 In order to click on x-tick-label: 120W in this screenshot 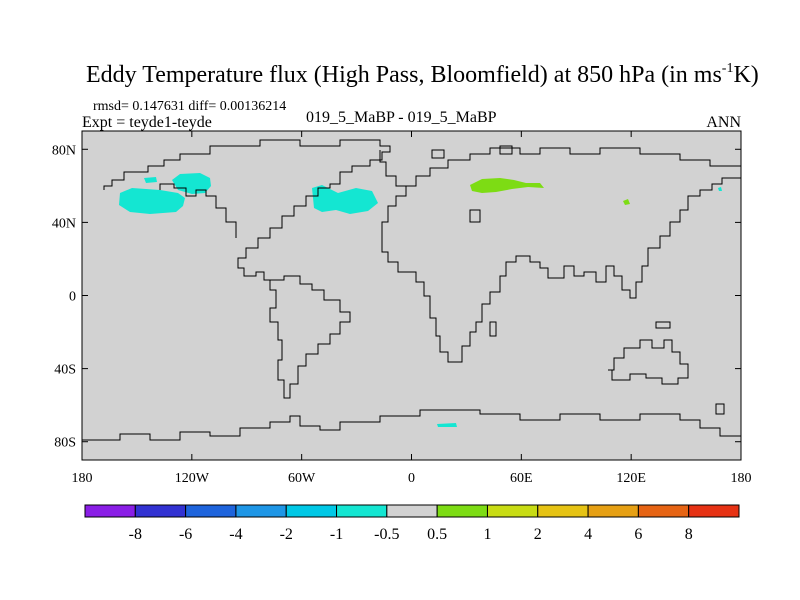, I will do `click(192, 478)`.